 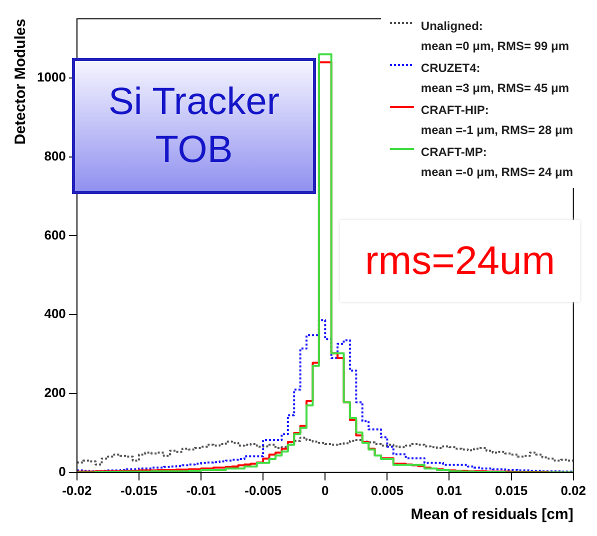 I want to click on x-tick-label: 0.005, so click(x=387, y=490).